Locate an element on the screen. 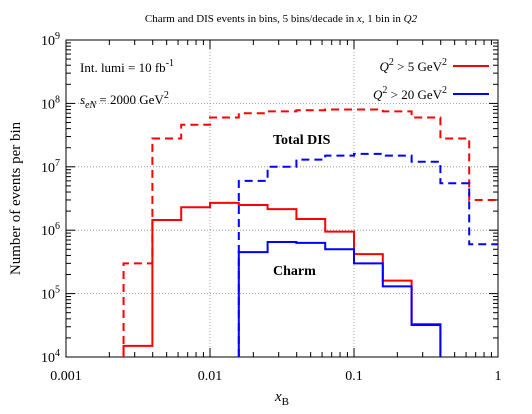 The height and width of the screenshot is (414, 532). charm-label: Charm is located at coordinates (294, 271).